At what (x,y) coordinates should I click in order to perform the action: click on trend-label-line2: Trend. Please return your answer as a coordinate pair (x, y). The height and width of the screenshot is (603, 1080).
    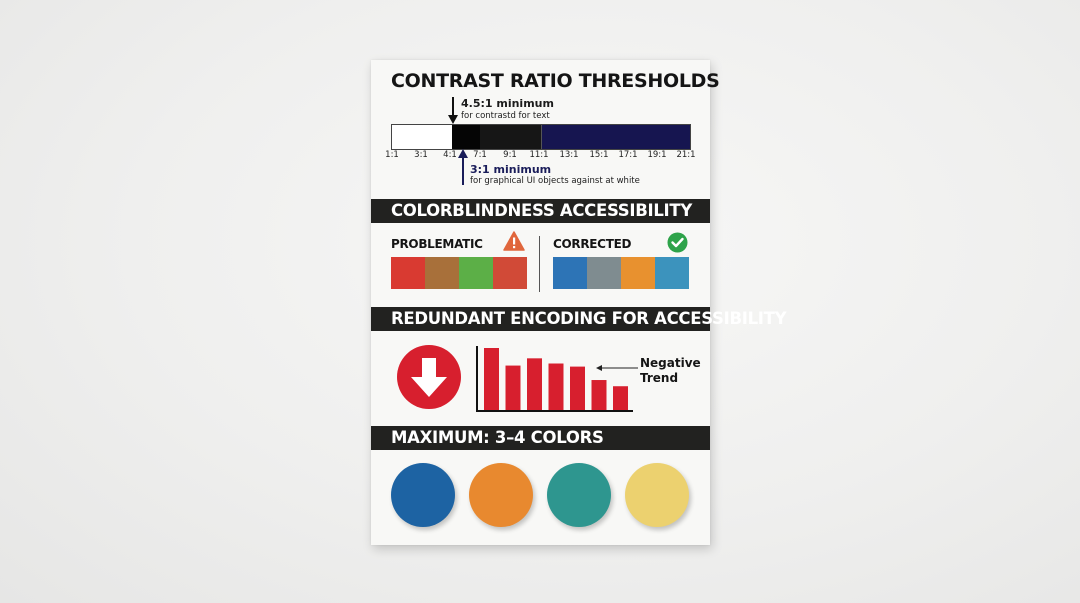
    Looking at the image, I should click on (659, 378).